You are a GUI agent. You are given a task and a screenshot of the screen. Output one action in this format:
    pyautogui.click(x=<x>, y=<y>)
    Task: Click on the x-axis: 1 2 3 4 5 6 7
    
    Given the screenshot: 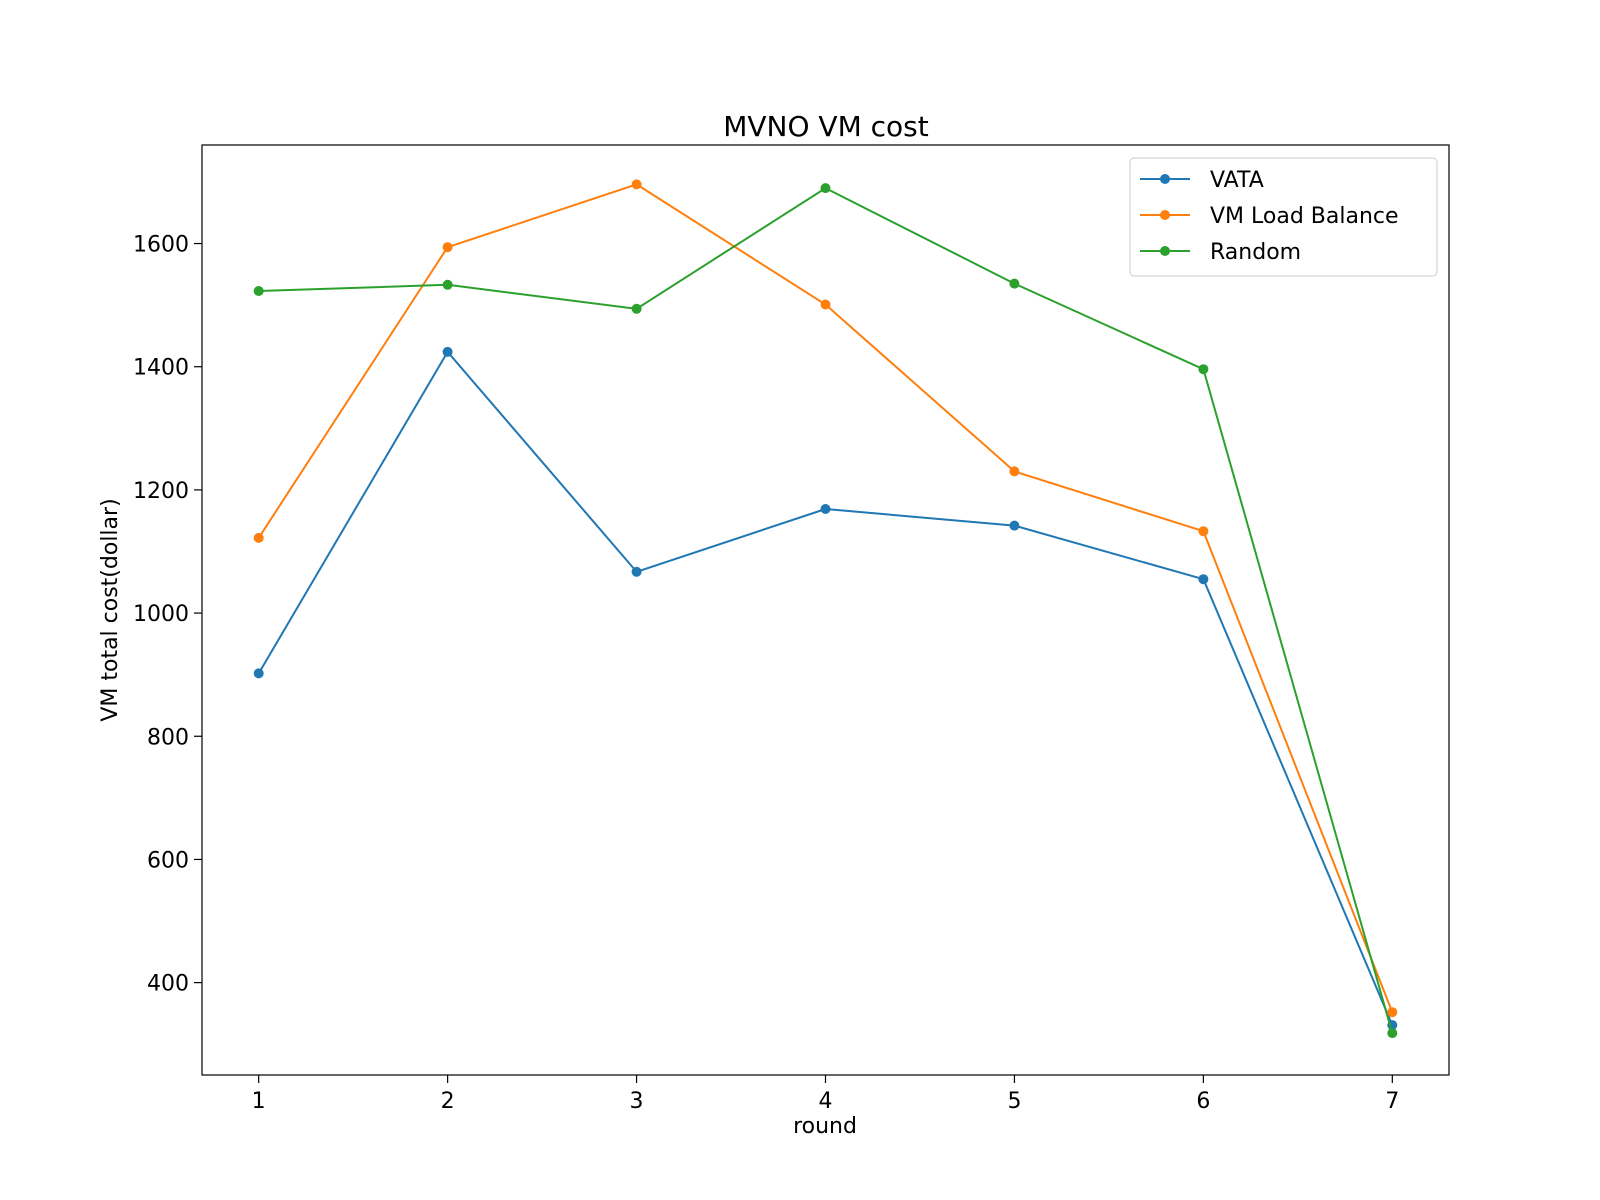 What is the action you would take?
    pyautogui.click(x=825, y=1094)
    